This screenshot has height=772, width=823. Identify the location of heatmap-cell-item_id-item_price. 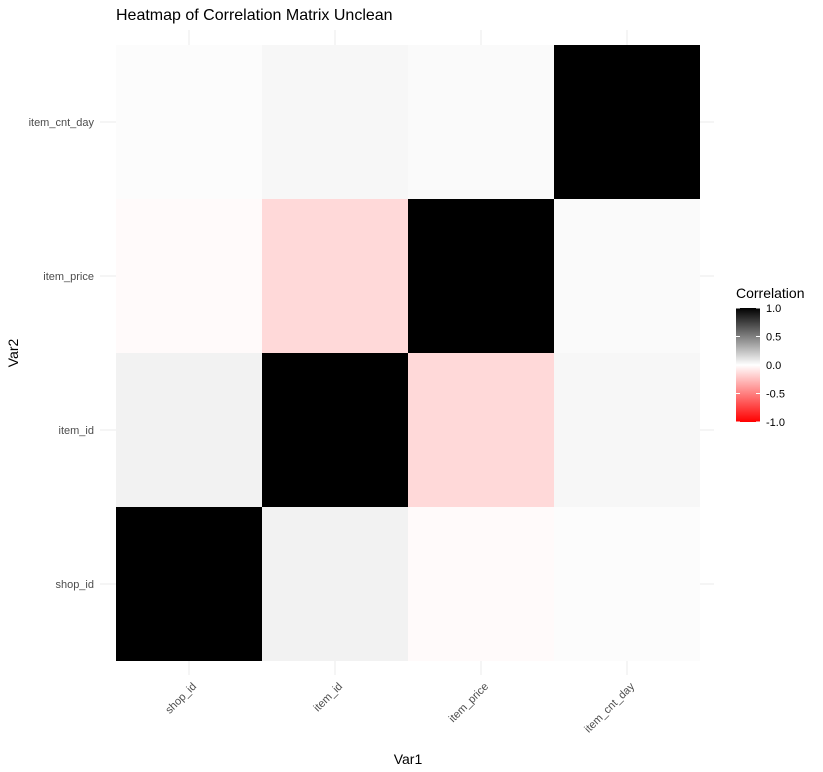
(335, 276).